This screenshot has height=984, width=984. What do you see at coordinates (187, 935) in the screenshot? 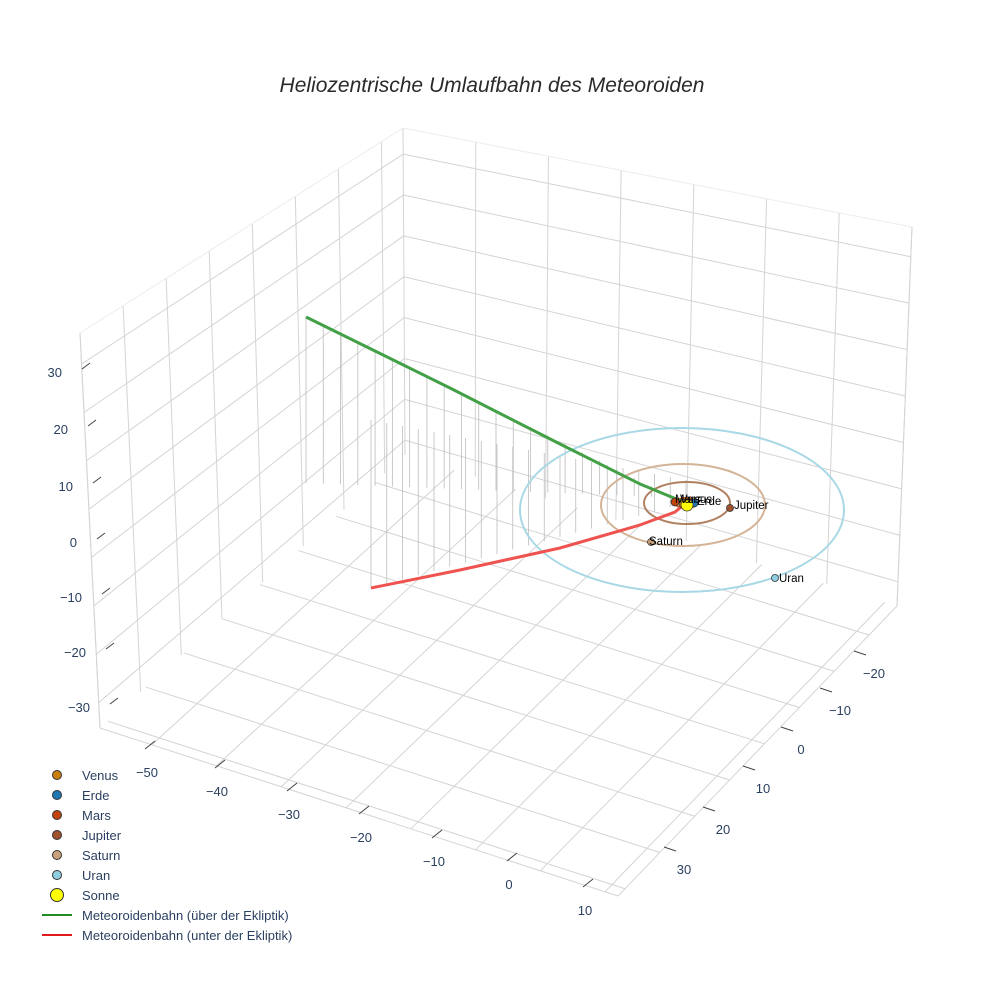
I see `legend-label: Meteoroidenbahn (unter der Ekliptik)` at bounding box center [187, 935].